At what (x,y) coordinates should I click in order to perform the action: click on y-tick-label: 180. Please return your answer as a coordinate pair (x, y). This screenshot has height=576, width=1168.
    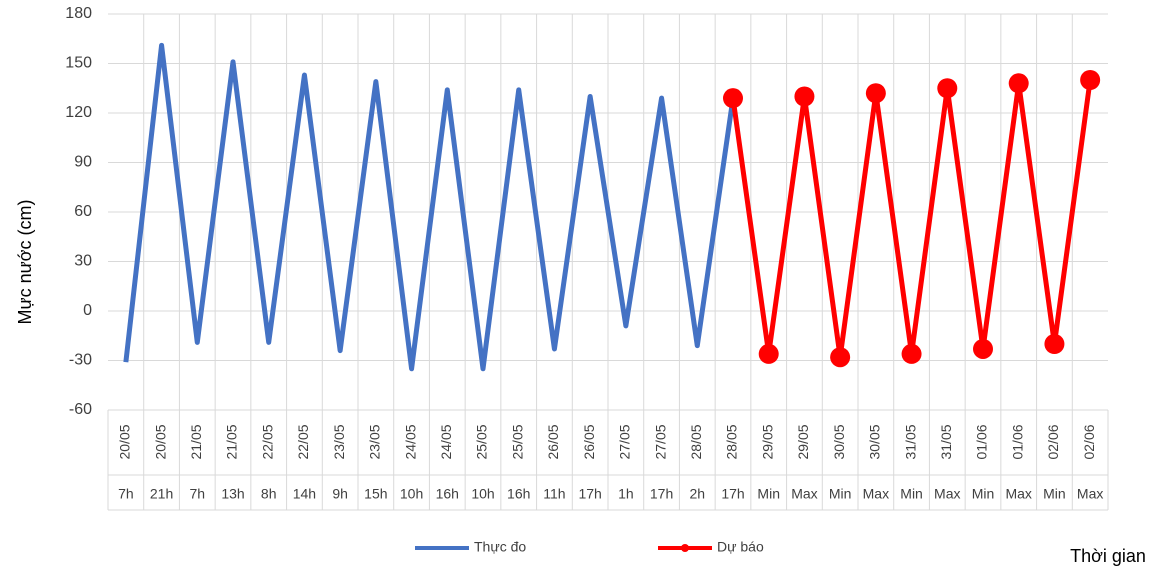
    Looking at the image, I should click on (78, 13).